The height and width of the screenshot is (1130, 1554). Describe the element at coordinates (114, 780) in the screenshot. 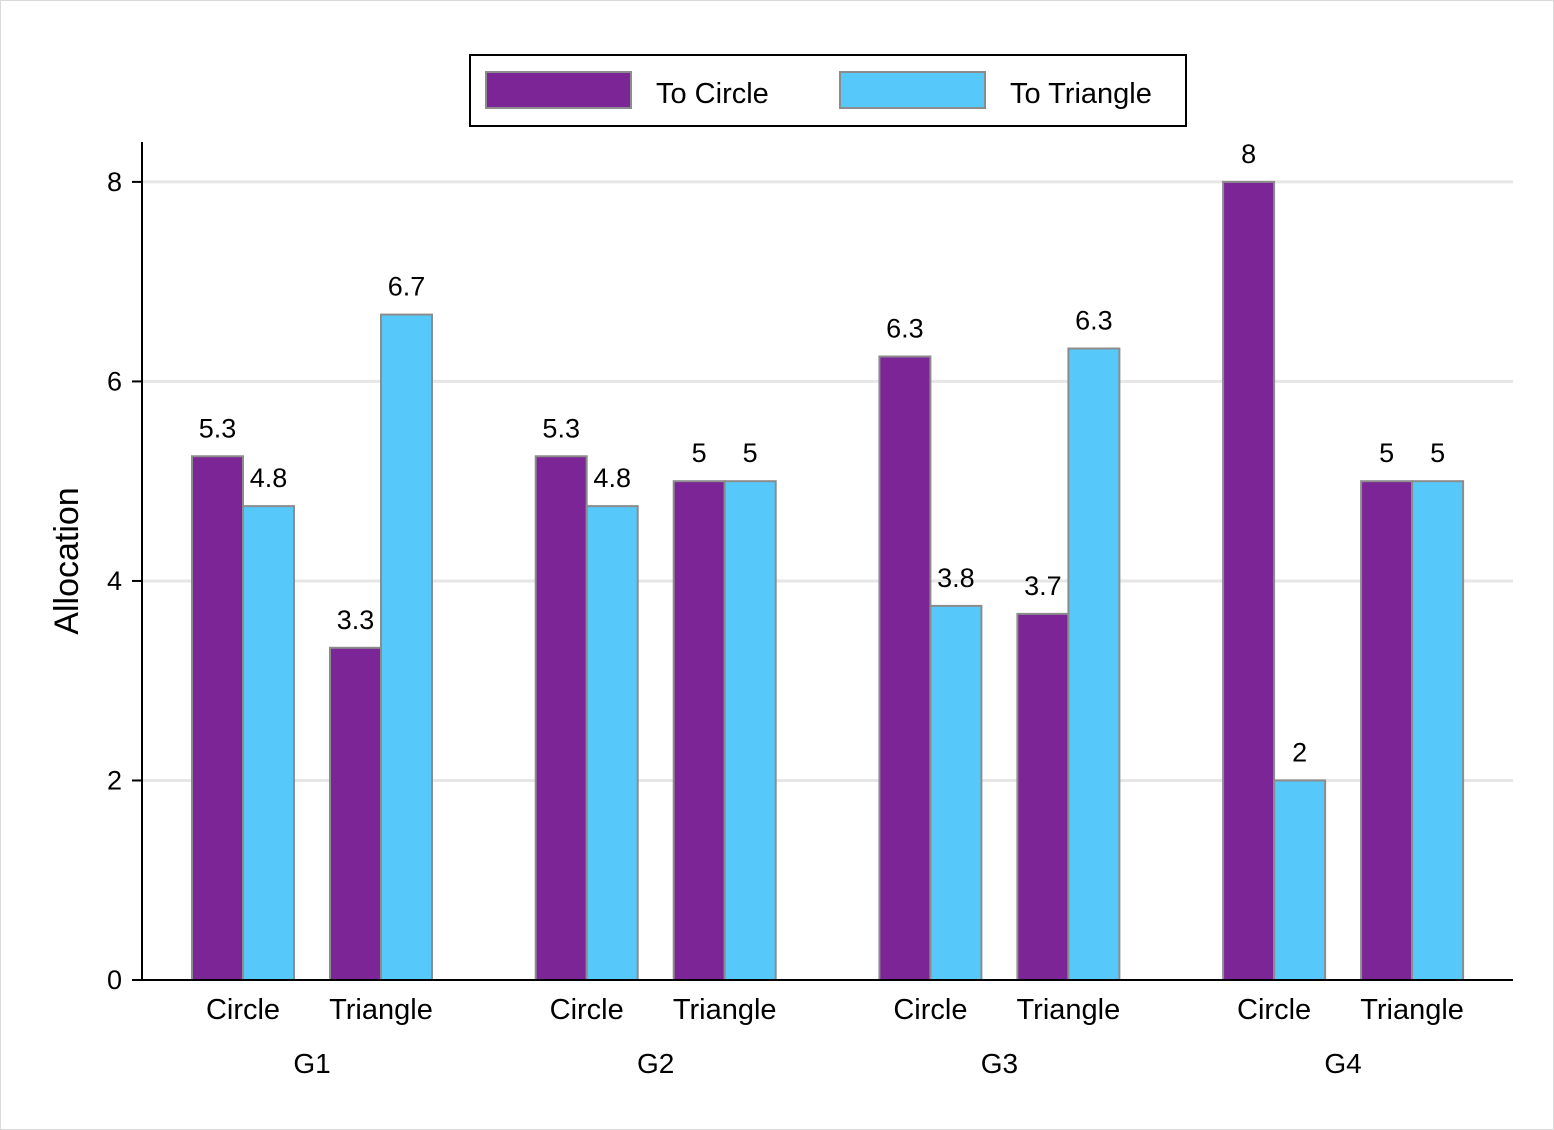

I see `y-tick-label: 2` at that location.